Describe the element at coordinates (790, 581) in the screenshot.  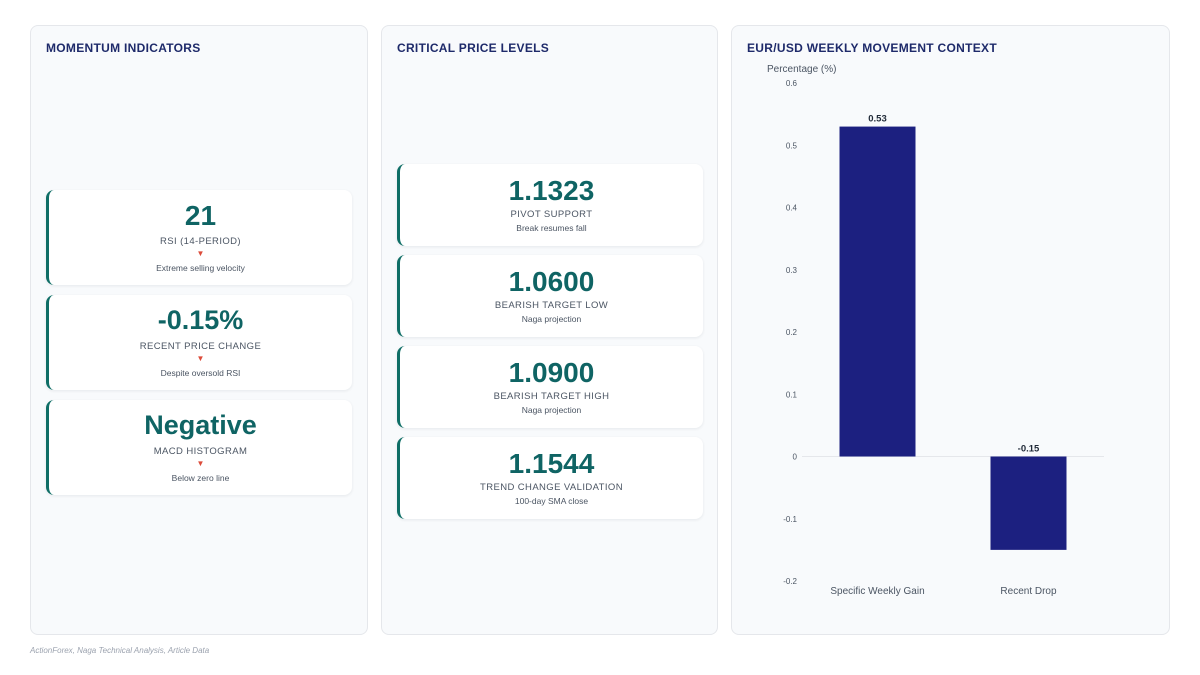
I see `y-tick-label: -0.2` at that location.